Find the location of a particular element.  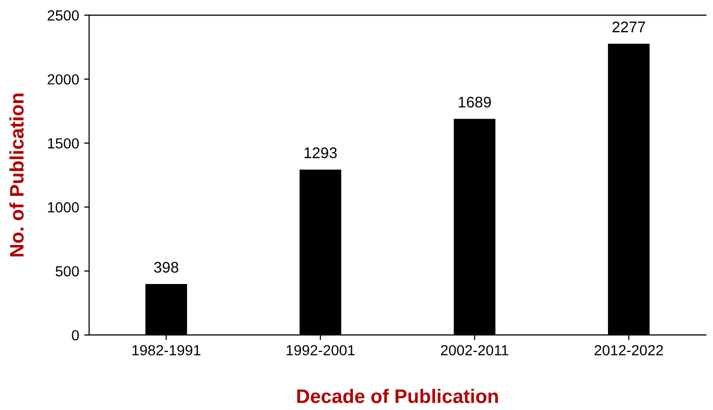

y-tick-label: 2000 is located at coordinates (63, 79).